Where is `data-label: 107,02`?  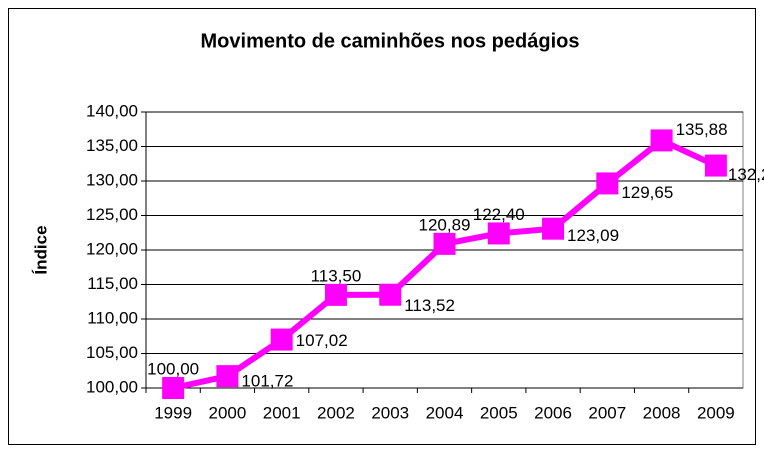
data-label: 107,02 is located at coordinates (322, 340).